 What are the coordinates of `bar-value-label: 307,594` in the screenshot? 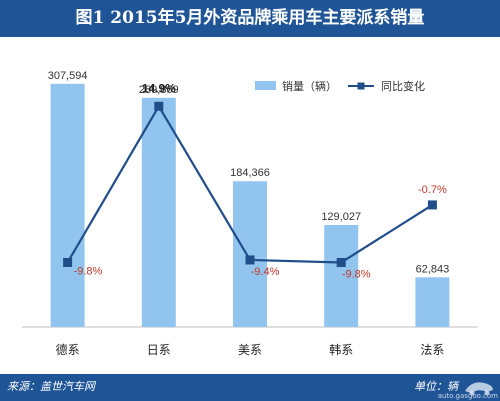 It's located at (68, 76).